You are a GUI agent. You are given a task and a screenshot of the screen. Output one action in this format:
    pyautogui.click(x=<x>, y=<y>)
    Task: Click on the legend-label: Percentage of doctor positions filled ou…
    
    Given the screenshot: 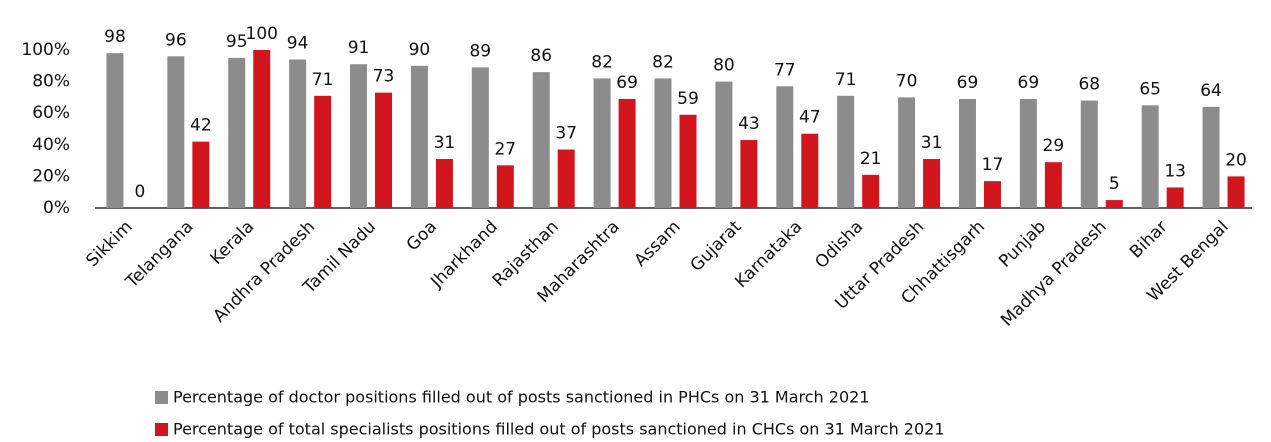 What is the action you would take?
    pyautogui.click(x=521, y=397)
    